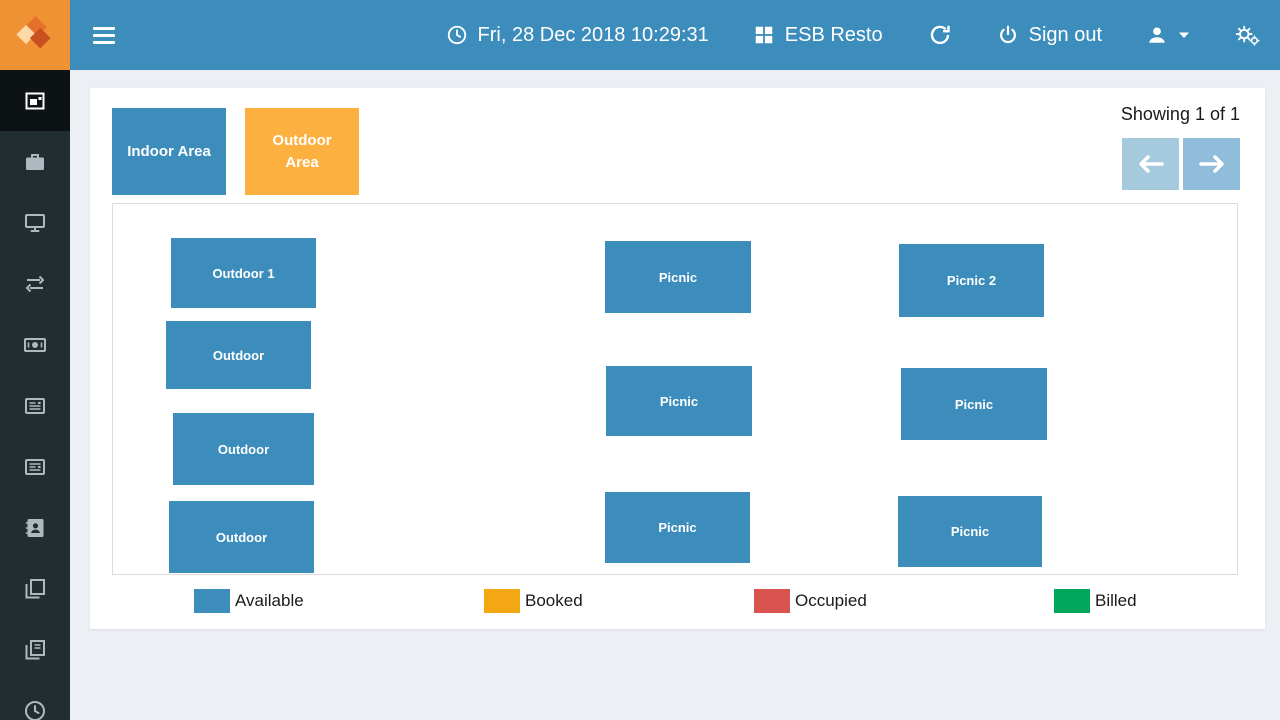  Describe the element at coordinates (1008, 35) in the screenshot. I see `power-icon` at that location.